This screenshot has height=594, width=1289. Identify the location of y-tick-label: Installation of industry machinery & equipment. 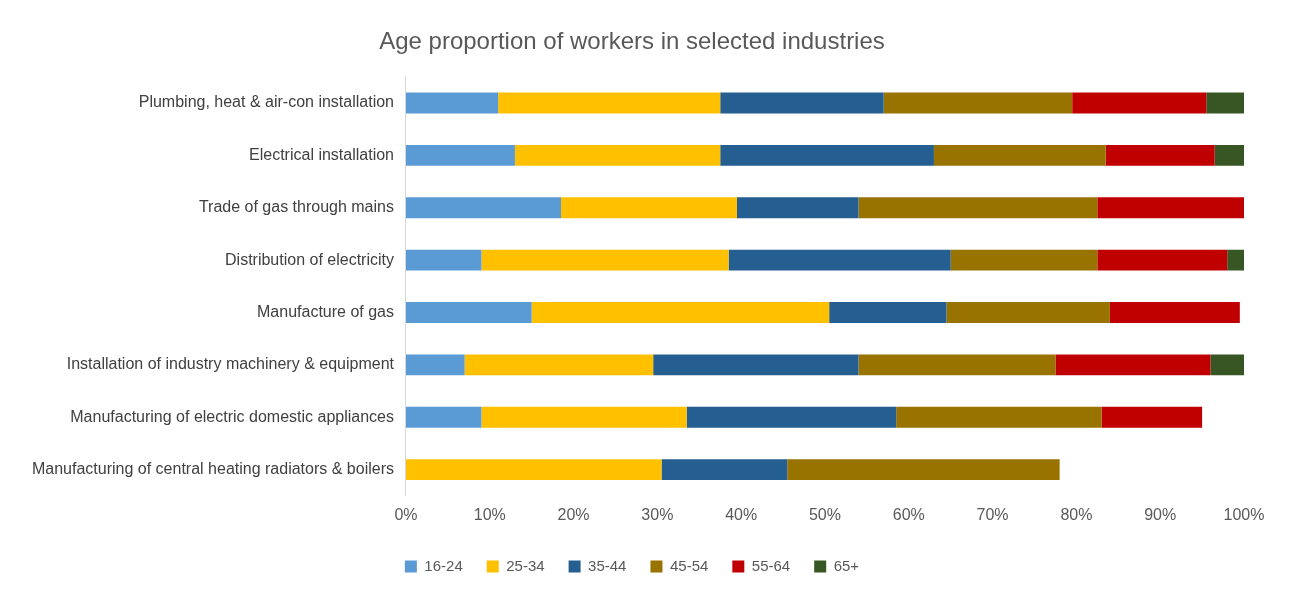
(230, 364).